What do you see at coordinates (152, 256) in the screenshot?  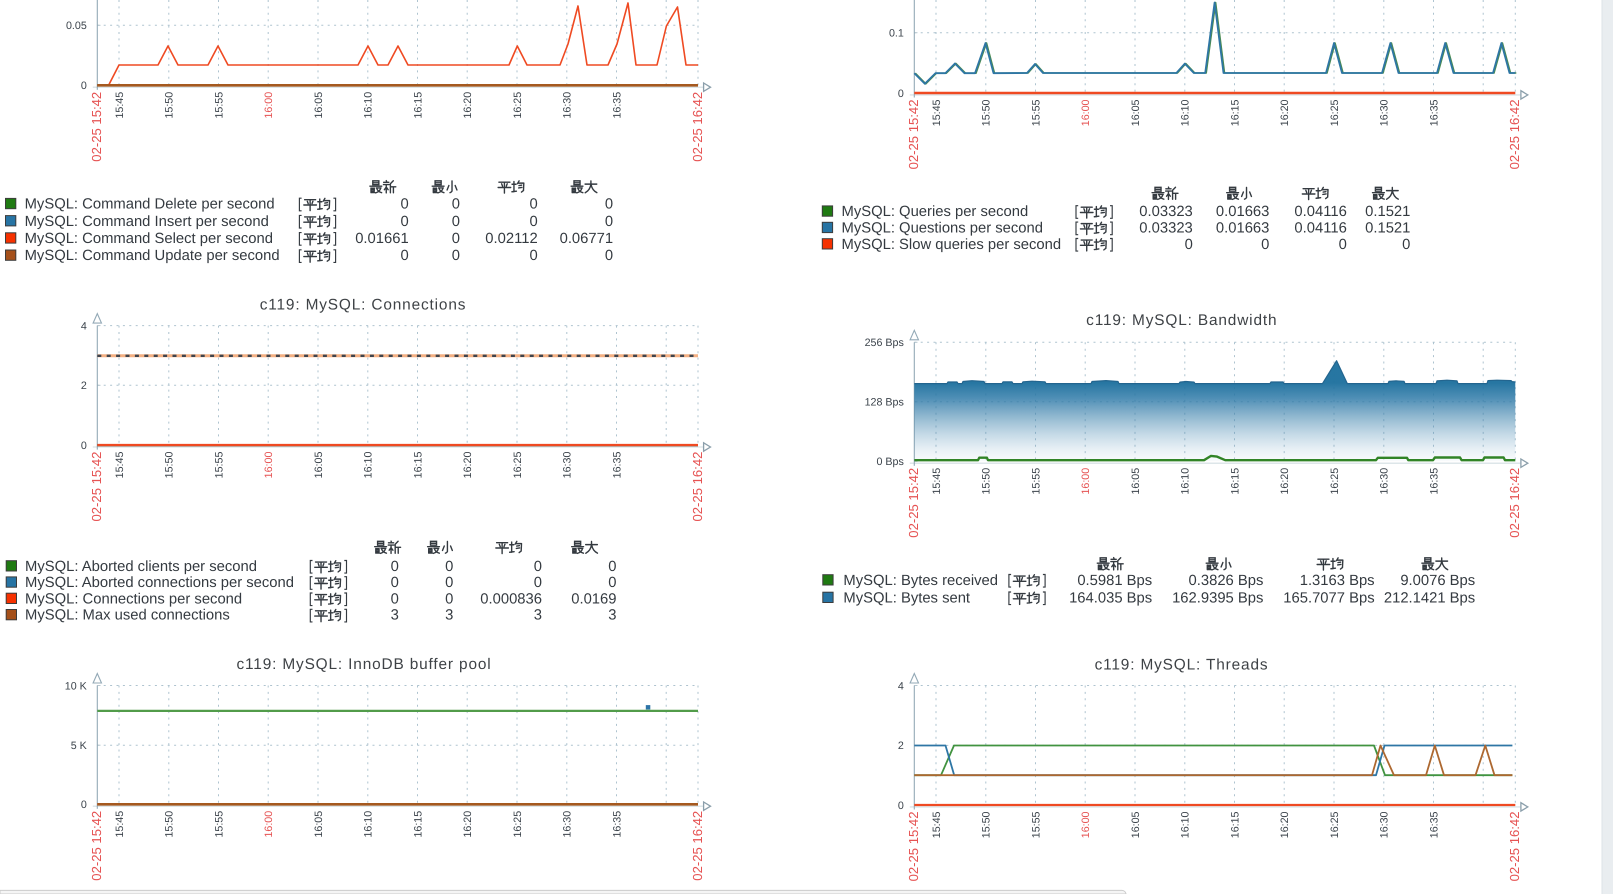 I see `svg-text:MySQL: Command Update per seco: MySQL: Command Update per second` at bounding box center [152, 256].